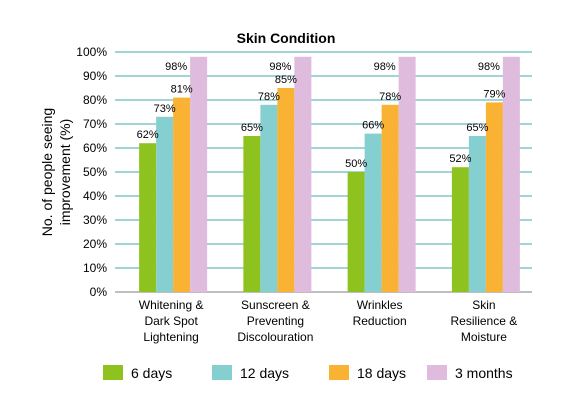 The height and width of the screenshot is (417, 572). Describe the element at coordinates (275, 321) in the screenshot. I see `category-label: Preventing` at that location.